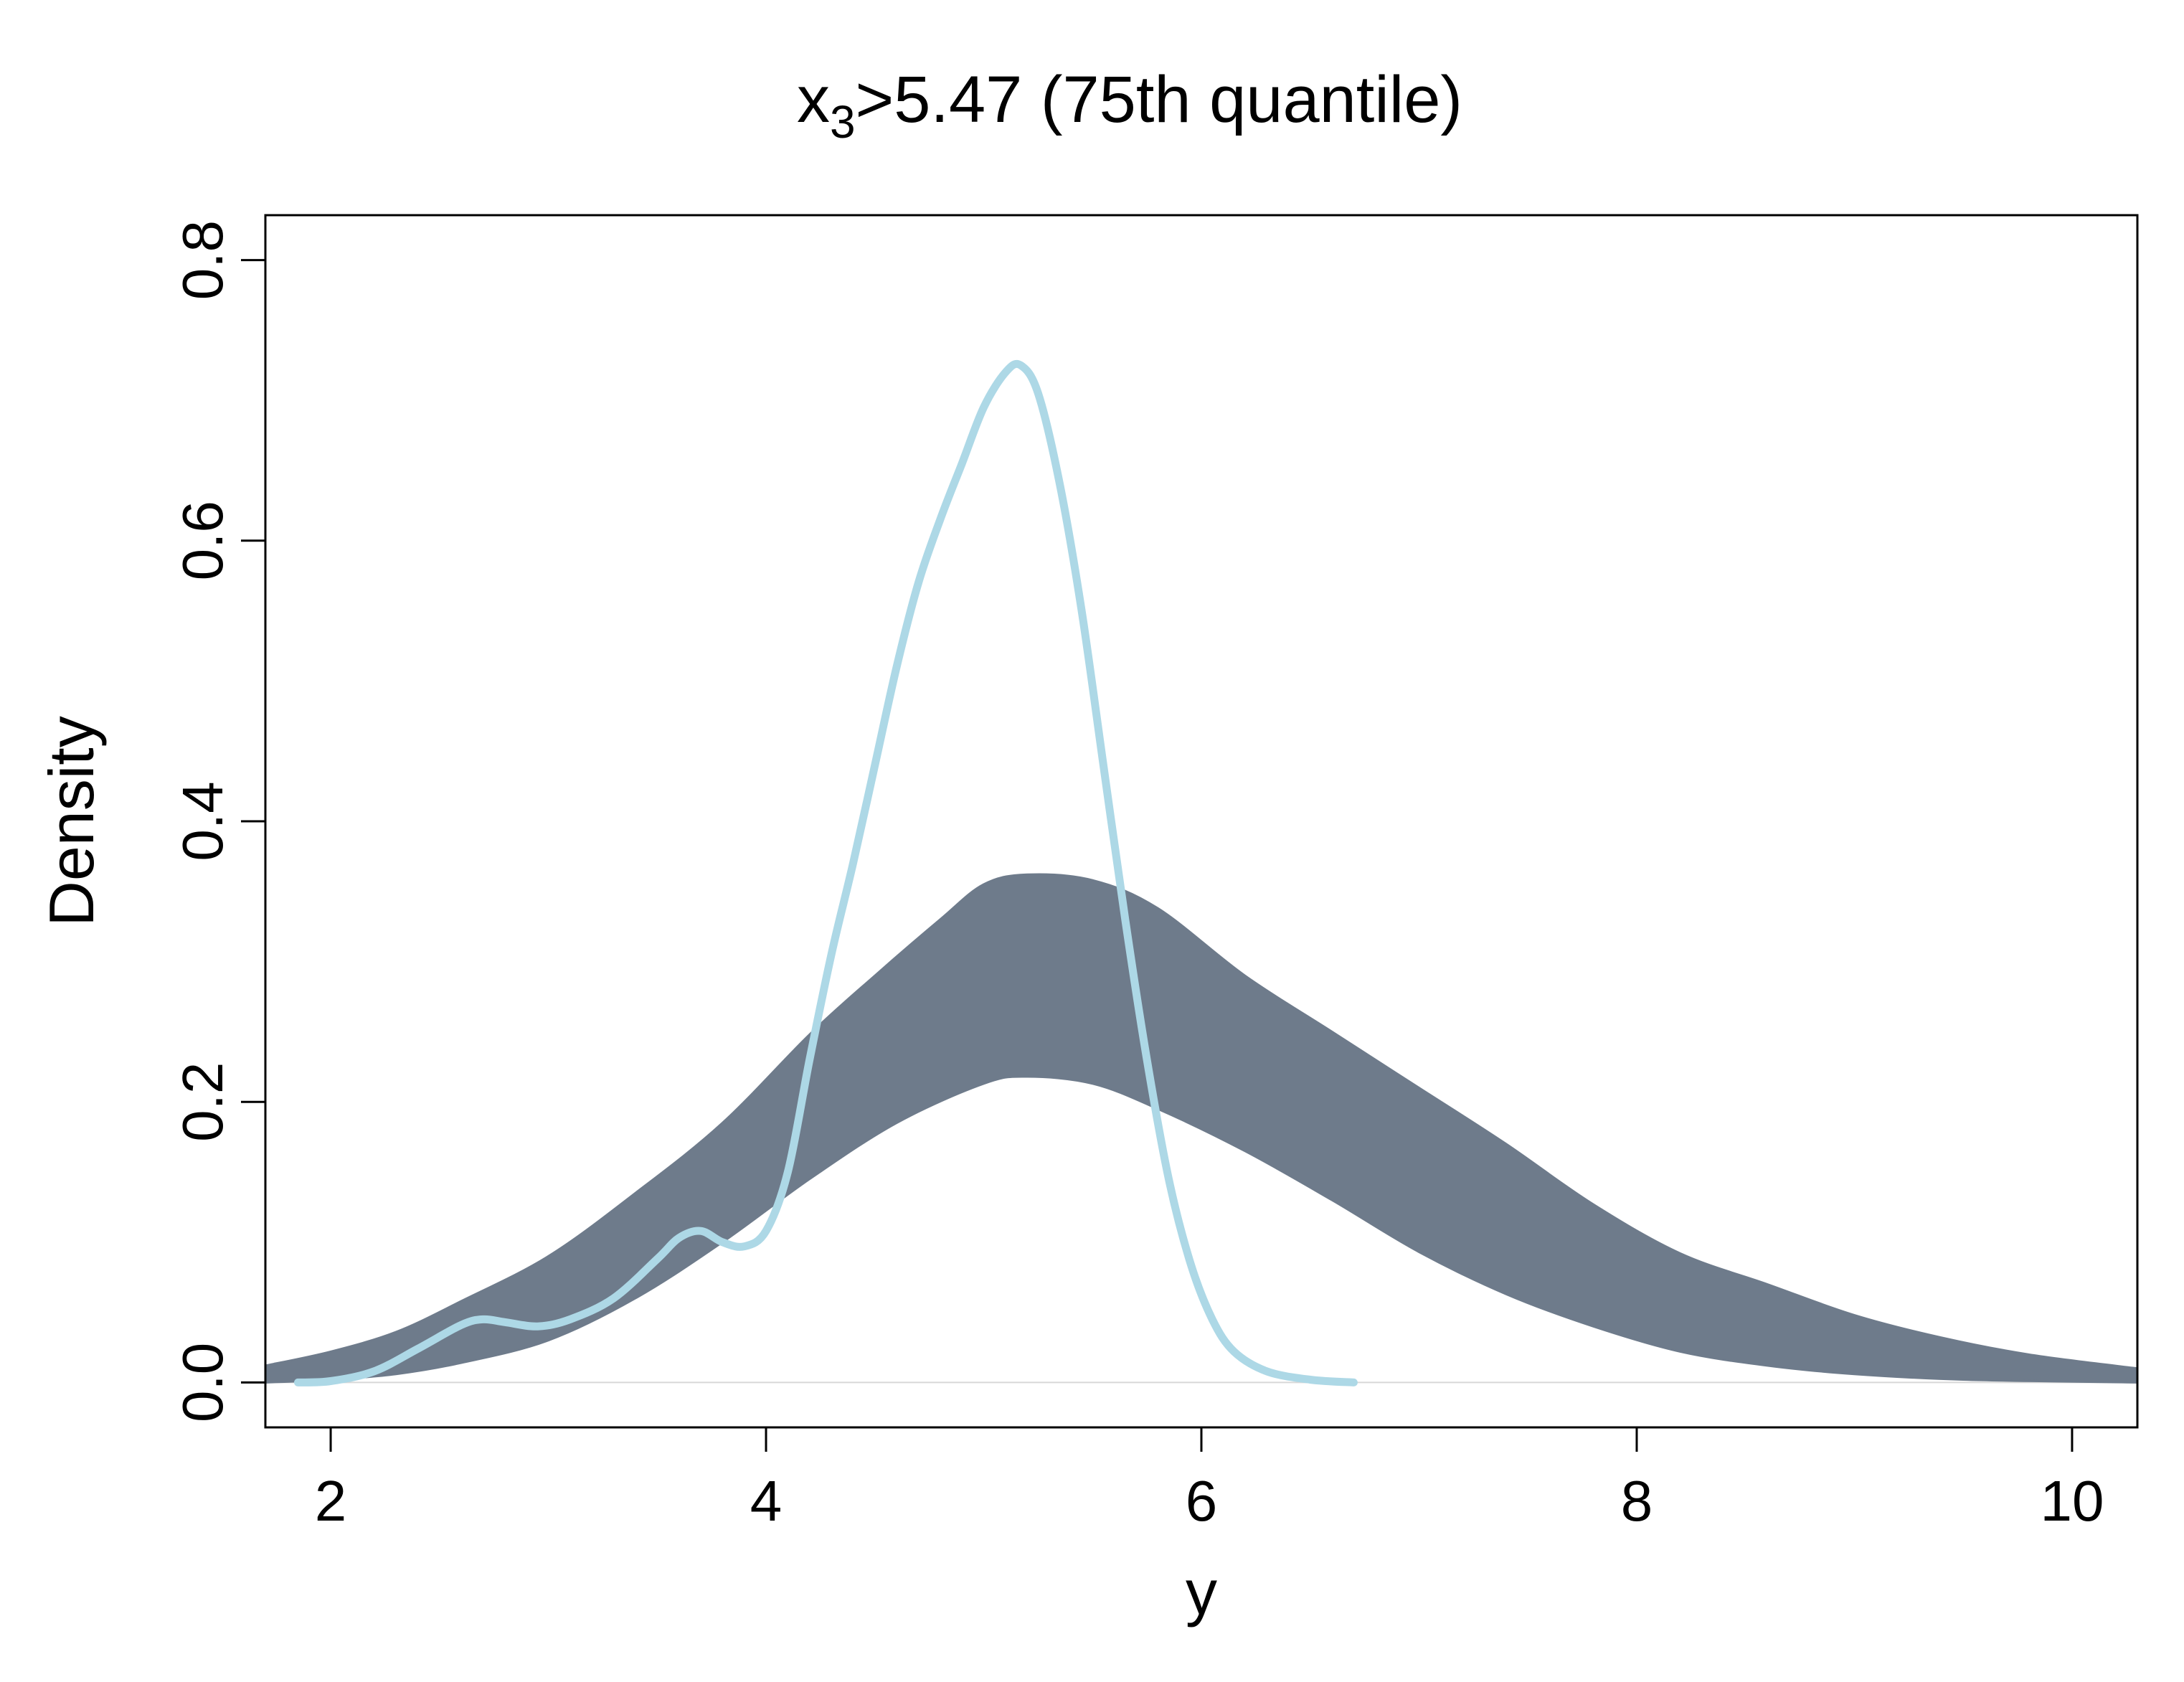 This screenshot has width=2184, height=1682. Describe the element at coordinates (1202, 1501) in the screenshot. I see `x-tick-label: 6` at that location.